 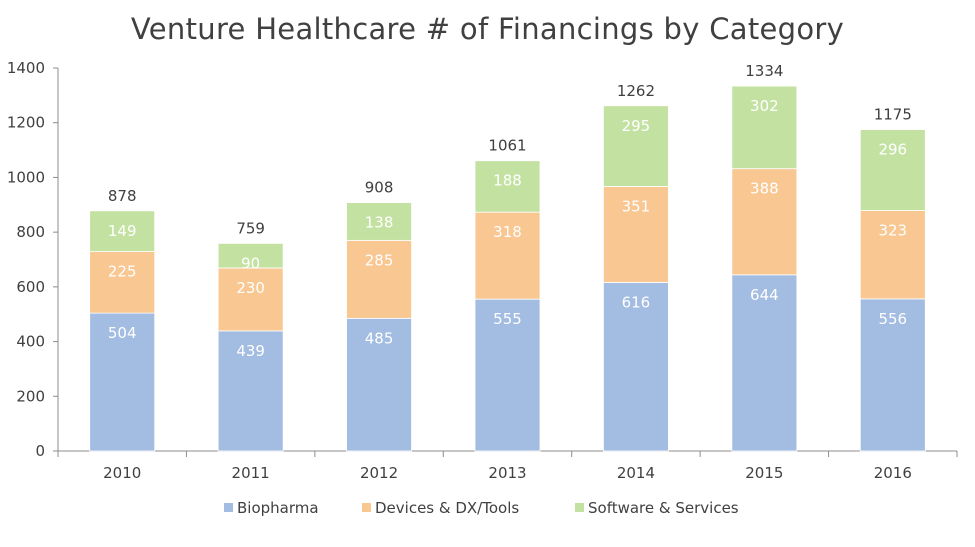 What do you see at coordinates (278, 508) in the screenshot?
I see `legend-label: Biopharma` at bounding box center [278, 508].